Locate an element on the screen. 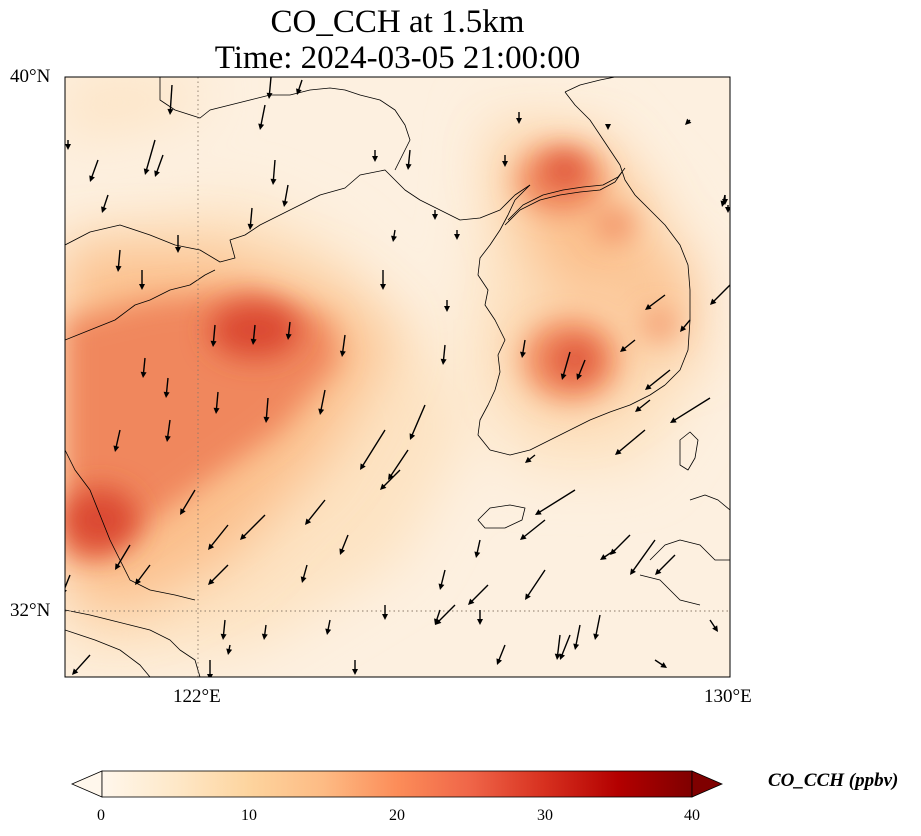 The image size is (921, 836). colorbar-tick-30: 30 is located at coordinates (545, 815).